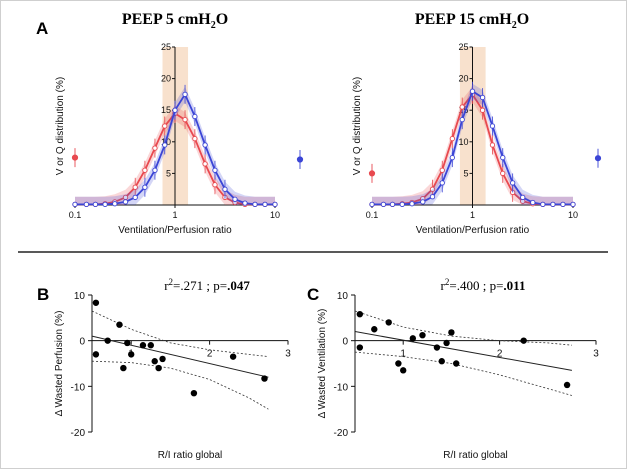  What do you see at coordinates (514, 285) in the screenshot?
I see `annotation-pvalue: .011` at bounding box center [514, 285].